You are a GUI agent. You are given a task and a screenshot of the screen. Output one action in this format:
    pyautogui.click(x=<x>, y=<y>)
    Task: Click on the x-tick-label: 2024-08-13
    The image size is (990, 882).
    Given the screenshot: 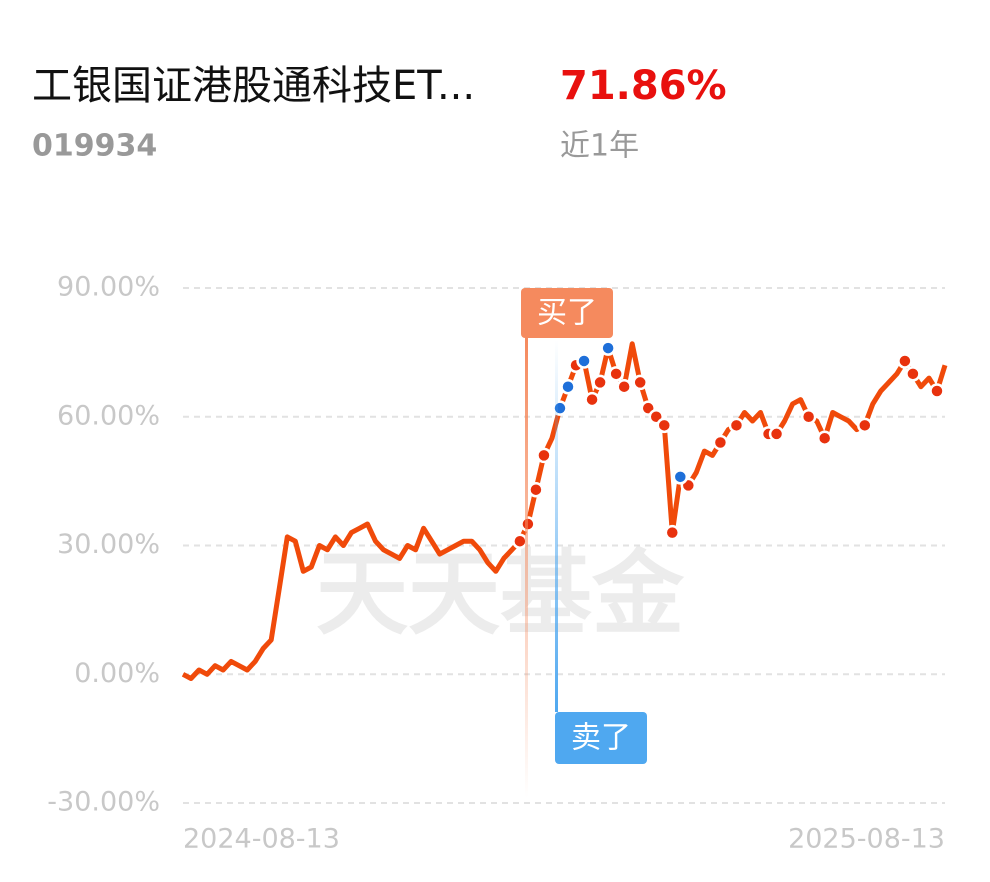 What is the action you would take?
    pyautogui.click(x=261, y=839)
    